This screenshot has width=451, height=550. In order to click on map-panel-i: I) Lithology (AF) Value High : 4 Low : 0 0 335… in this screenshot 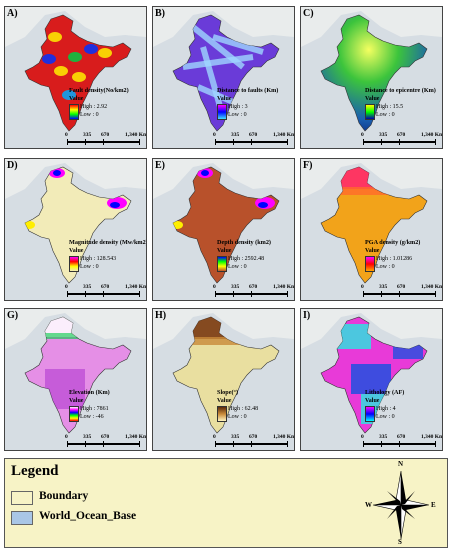, I will do `click(371, 379)`.